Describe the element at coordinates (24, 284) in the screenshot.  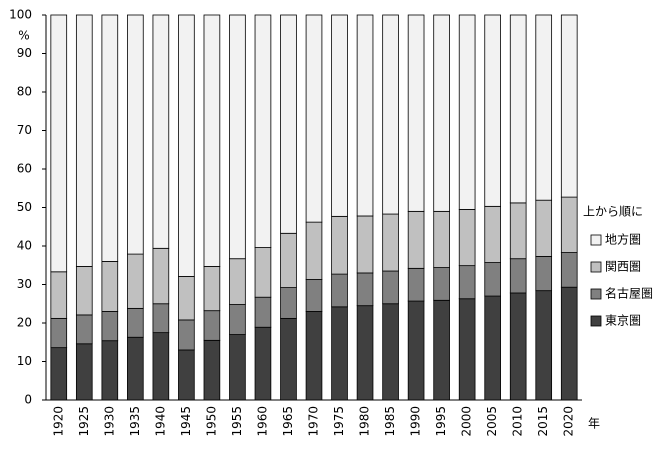
I see `y-tick-label: 30` at that location.